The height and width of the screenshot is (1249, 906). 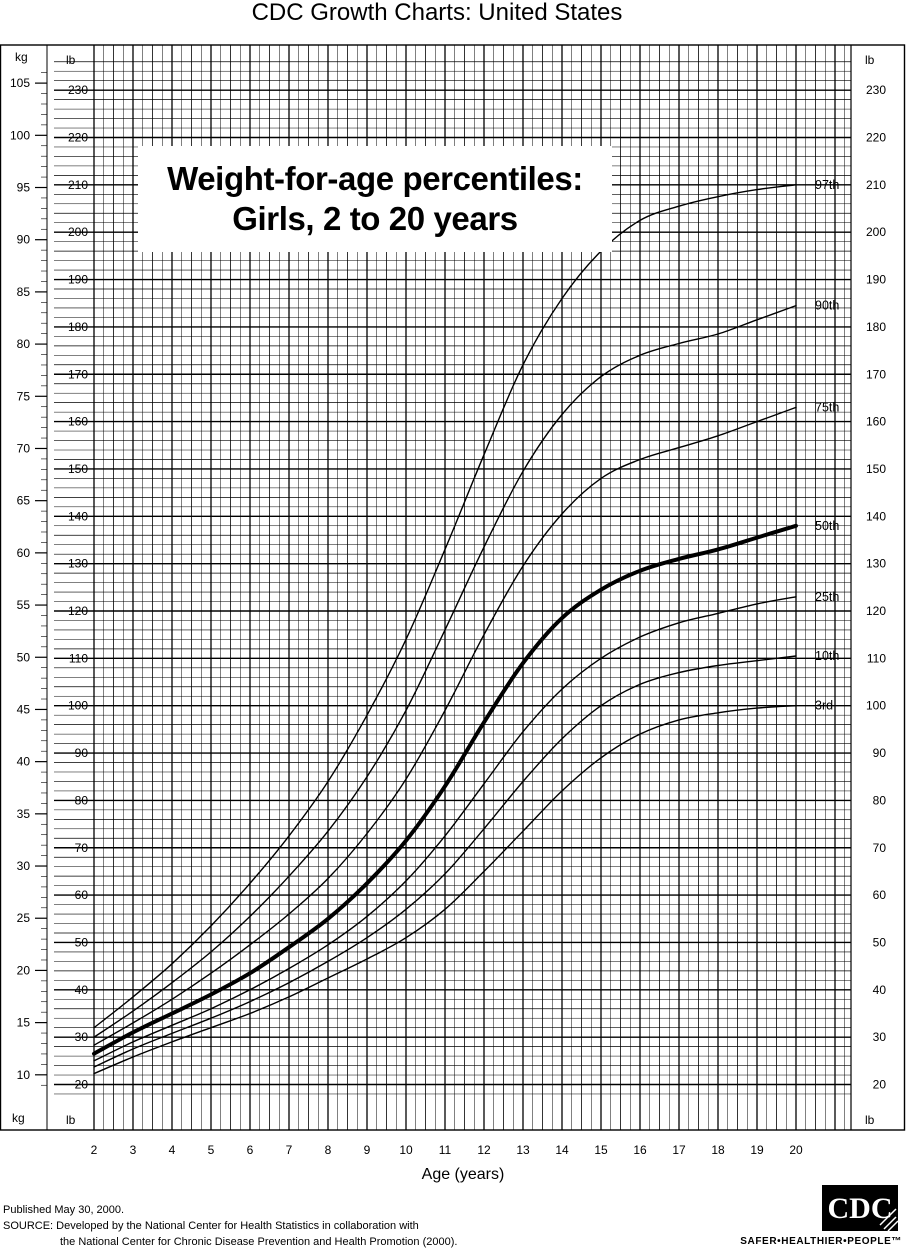 I want to click on age-tick-label: 13, so click(x=523, y=1150).